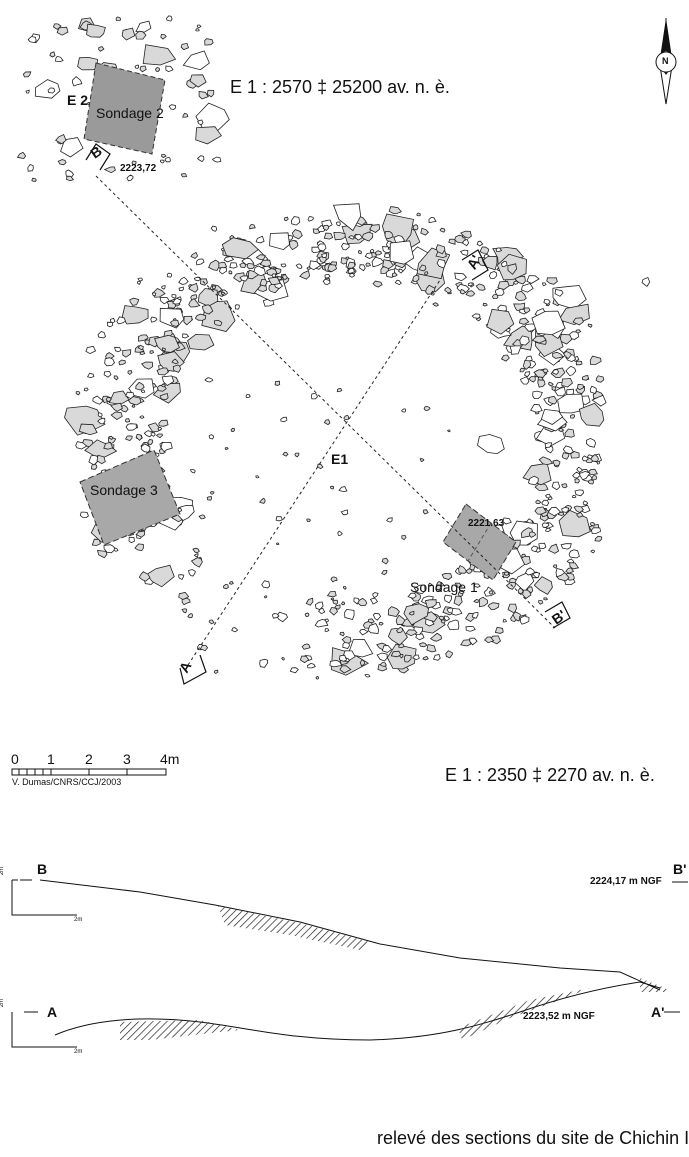  Describe the element at coordinates (124, 108) in the screenshot. I see `sondage-2-area` at that location.